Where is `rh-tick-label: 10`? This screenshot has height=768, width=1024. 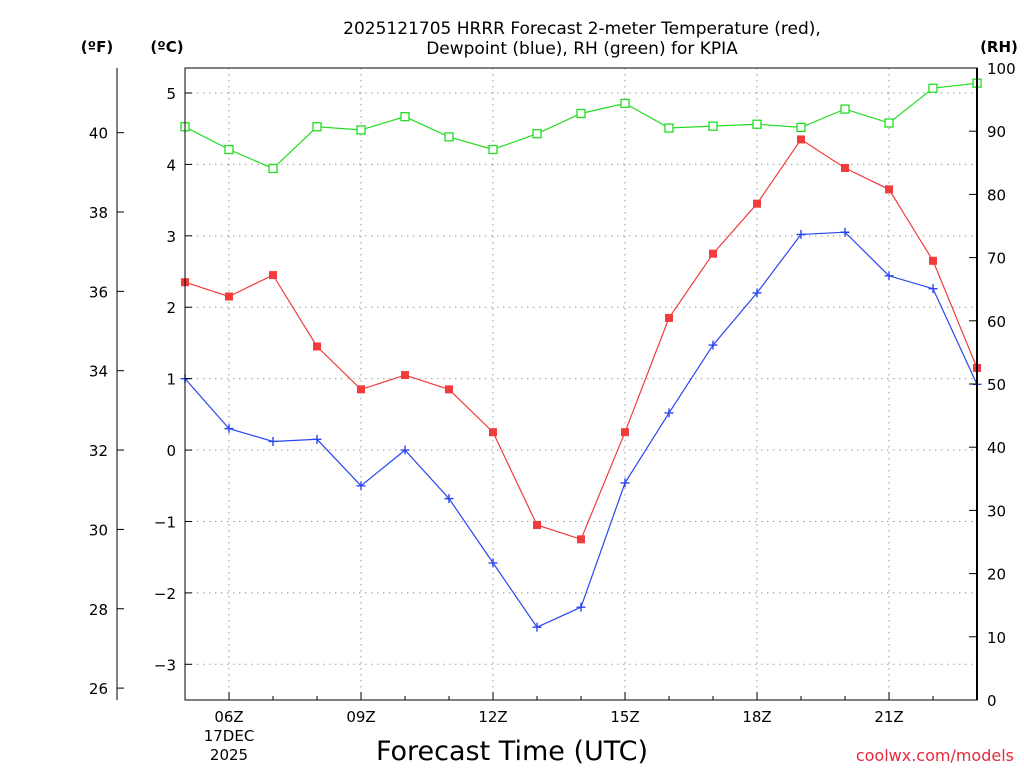
rh-tick-label: 10 is located at coordinates (996, 638).